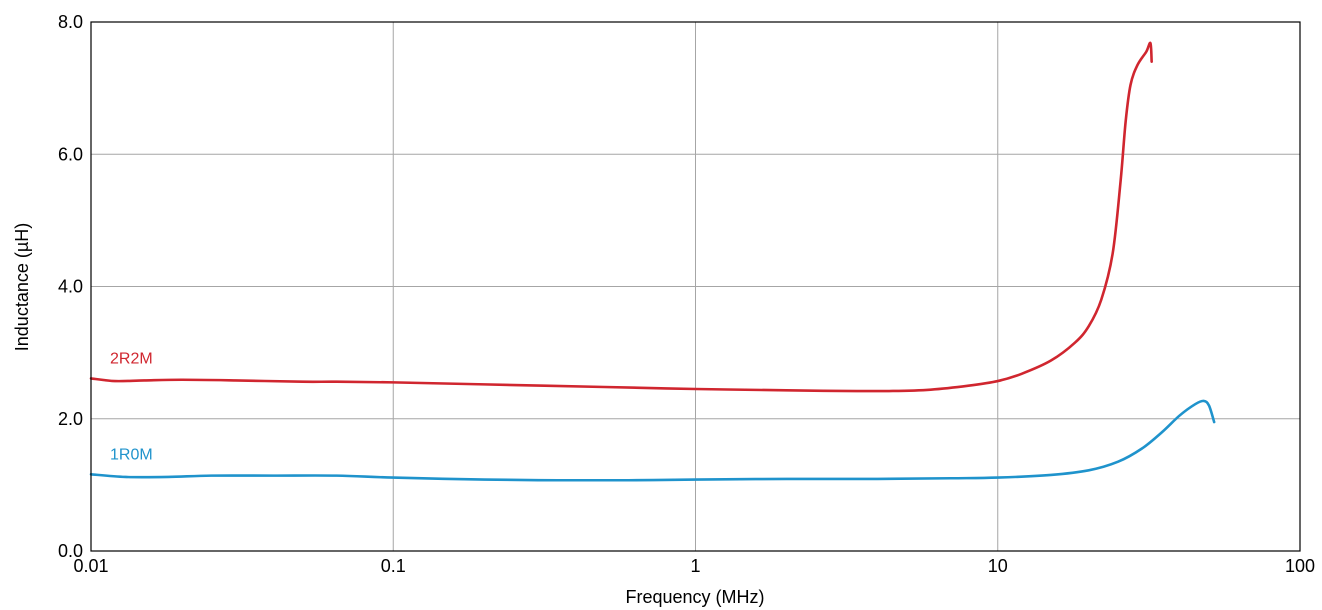  I want to click on x-axis-ticks: 0.01 0.1 1 10 100, so click(694, 566).